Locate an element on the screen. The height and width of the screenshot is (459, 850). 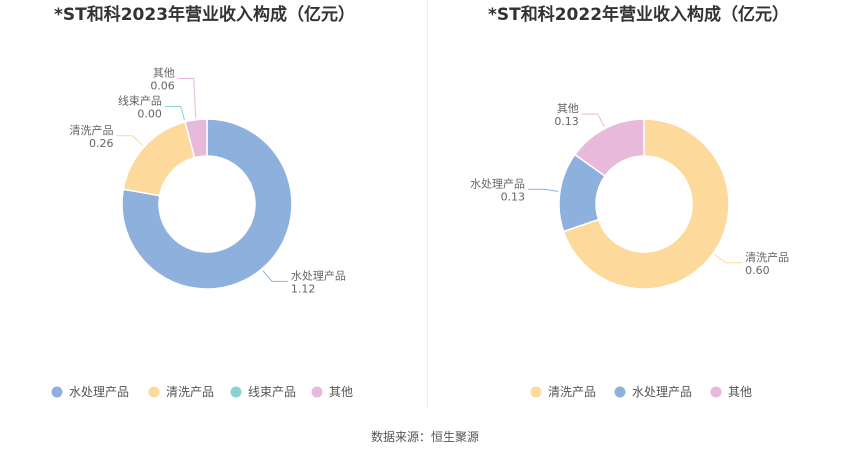
chart-title-2022: *ST和科2022年营业收入构成（亿元） is located at coordinates (638, 14).